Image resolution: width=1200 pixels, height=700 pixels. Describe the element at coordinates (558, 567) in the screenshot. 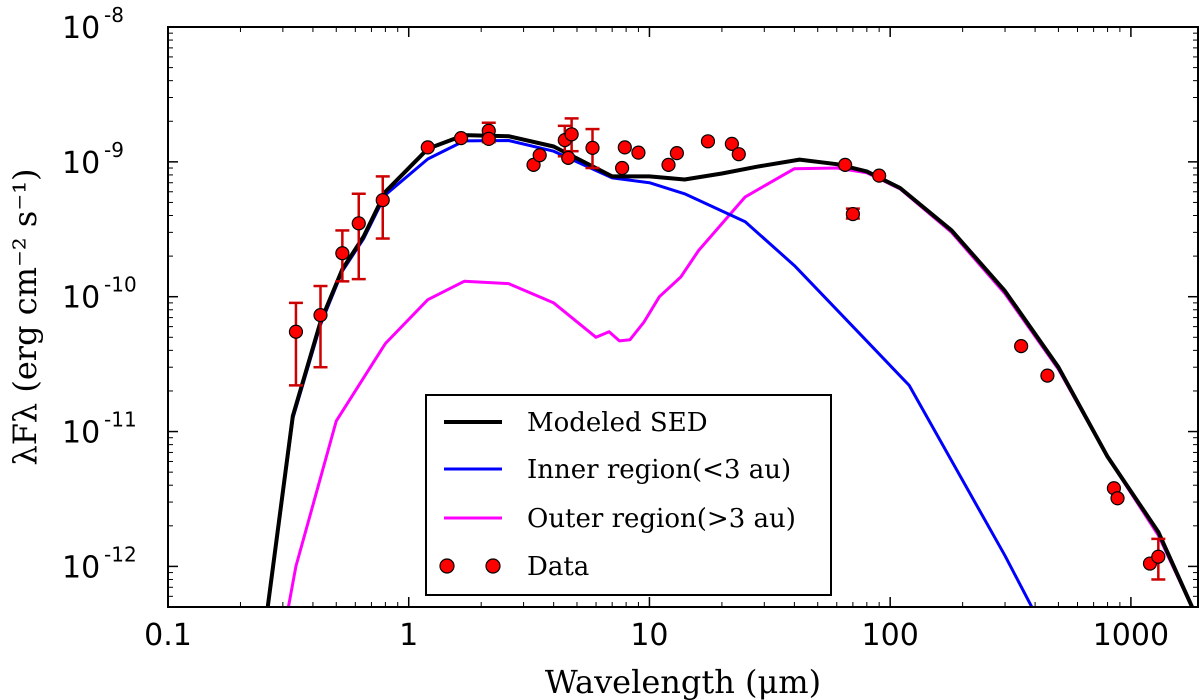

I see `legend-label-data: Data` at that location.